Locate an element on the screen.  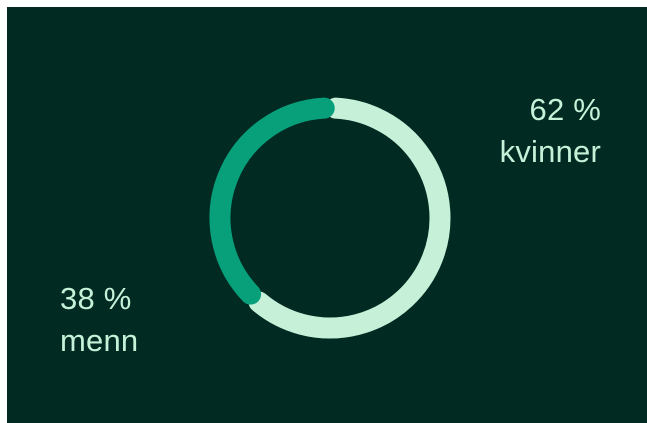
slice-label-menn: 38 % menn is located at coordinates (99, 320).